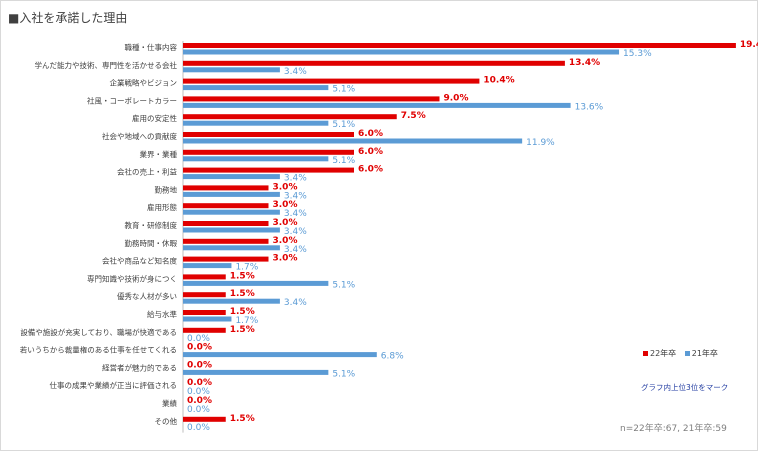 Image resolution: width=758 pixels, height=452 pixels. I want to click on legend-label-21: 21年卒, so click(704, 353).